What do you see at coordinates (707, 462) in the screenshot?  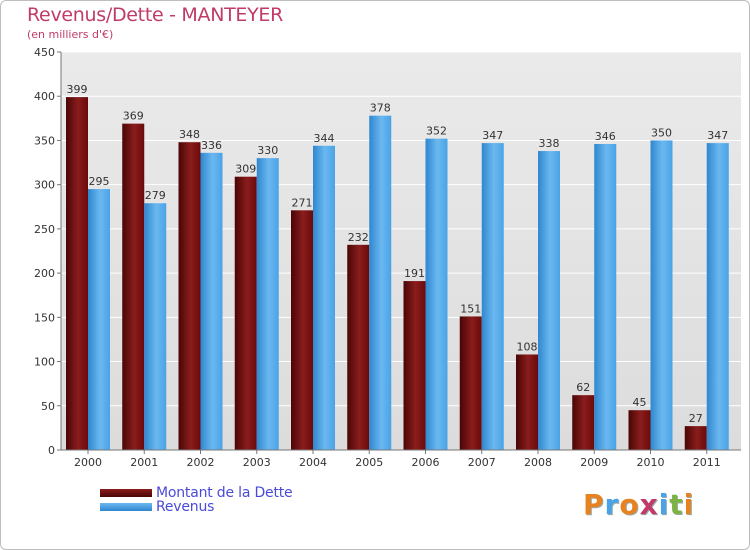 I see `x-tick-label: 2011` at bounding box center [707, 462].